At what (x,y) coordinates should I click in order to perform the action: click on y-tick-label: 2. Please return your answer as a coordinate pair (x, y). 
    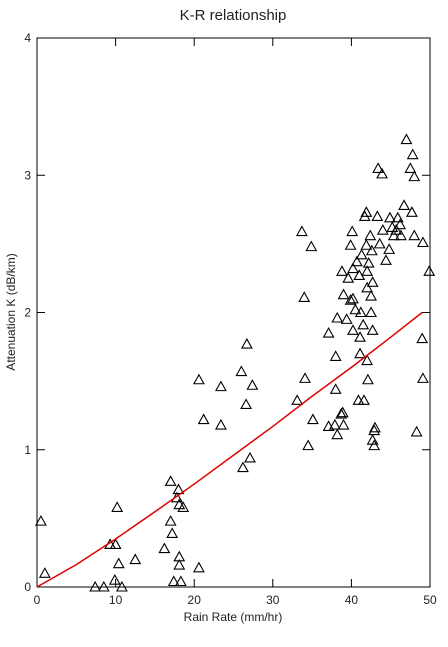
    Looking at the image, I should click on (27, 313).